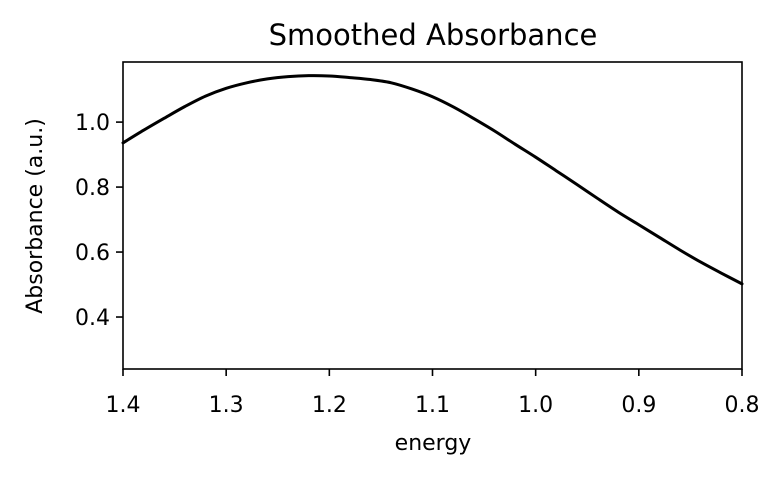  Describe the element at coordinates (92, 253) in the screenshot. I see `y-tick-label: 0.6` at that location.